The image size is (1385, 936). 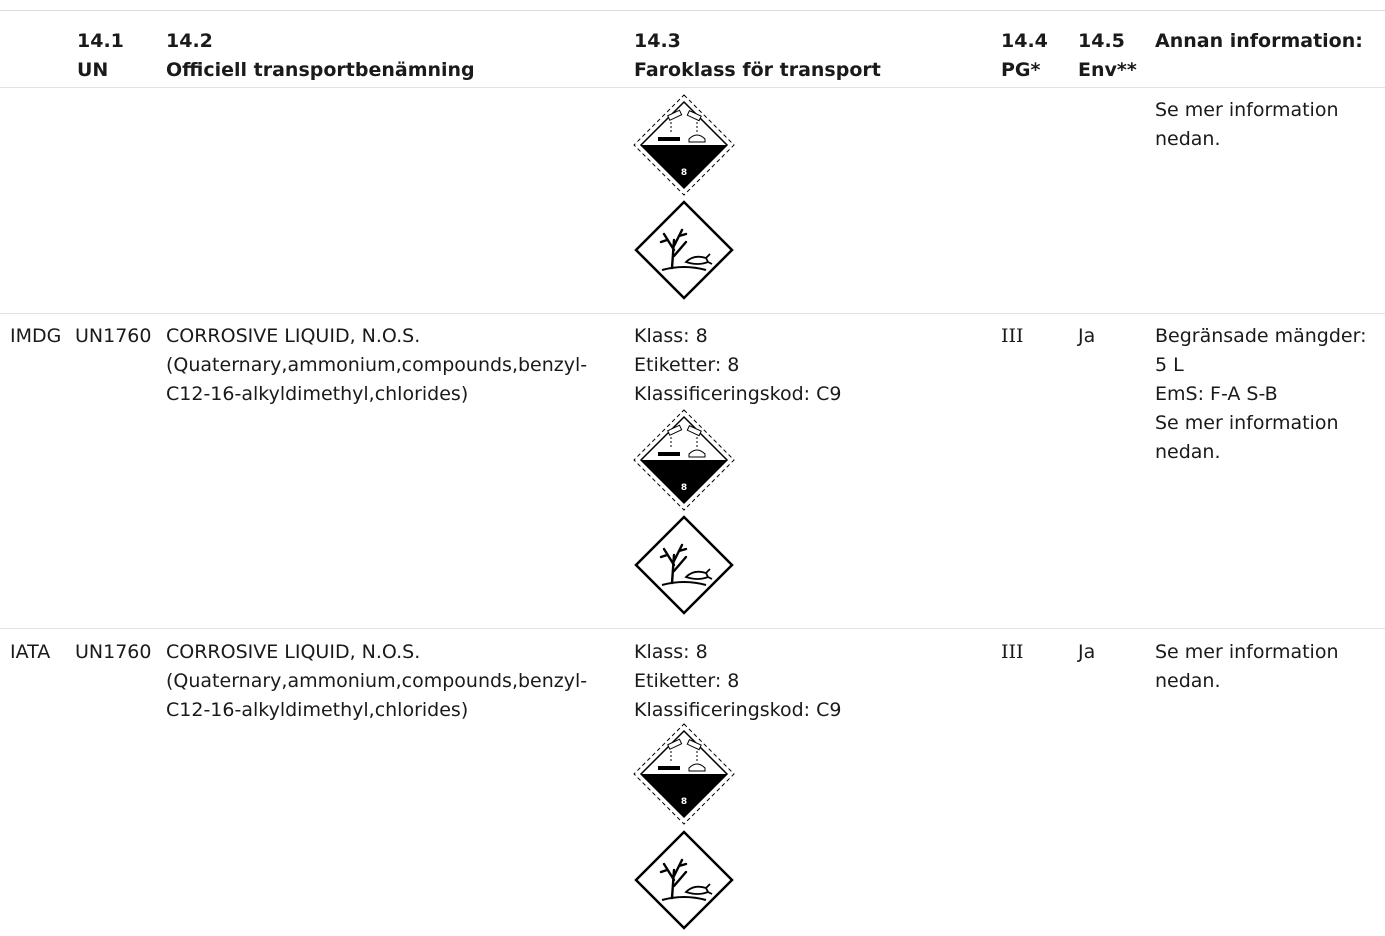 I want to click on header-un-label: UN, so click(x=93, y=70).